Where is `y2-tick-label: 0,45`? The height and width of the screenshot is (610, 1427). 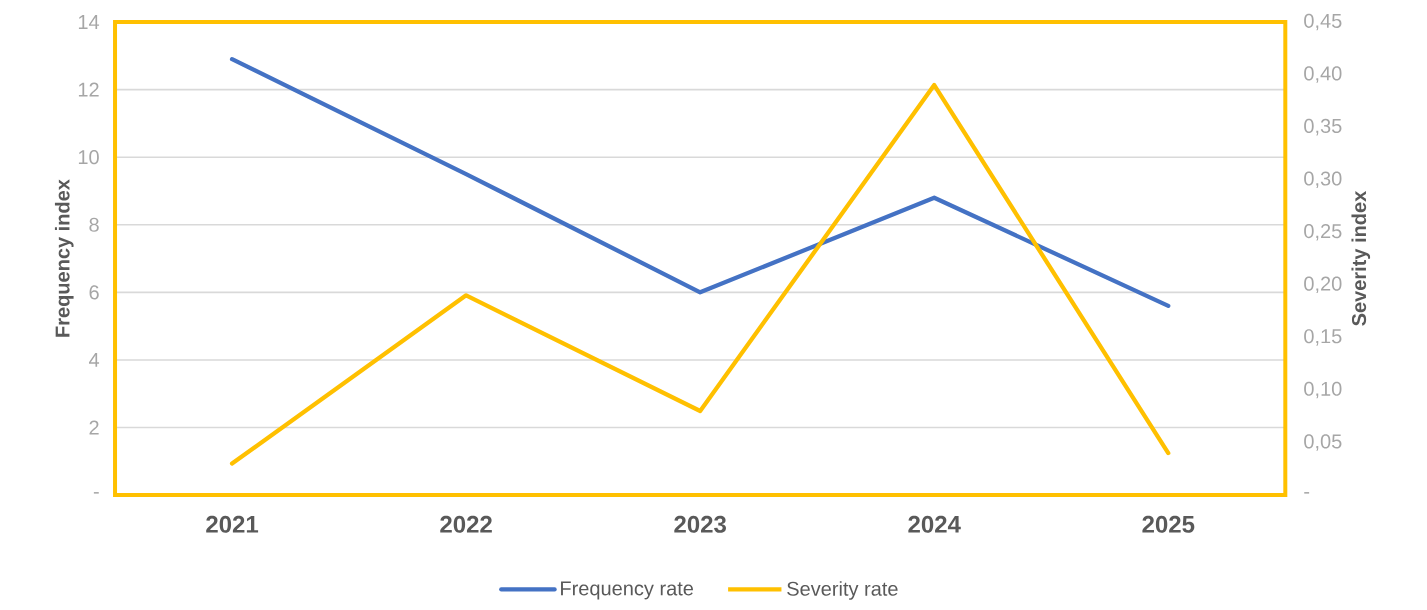
y2-tick-label: 0,45 is located at coordinates (1323, 22).